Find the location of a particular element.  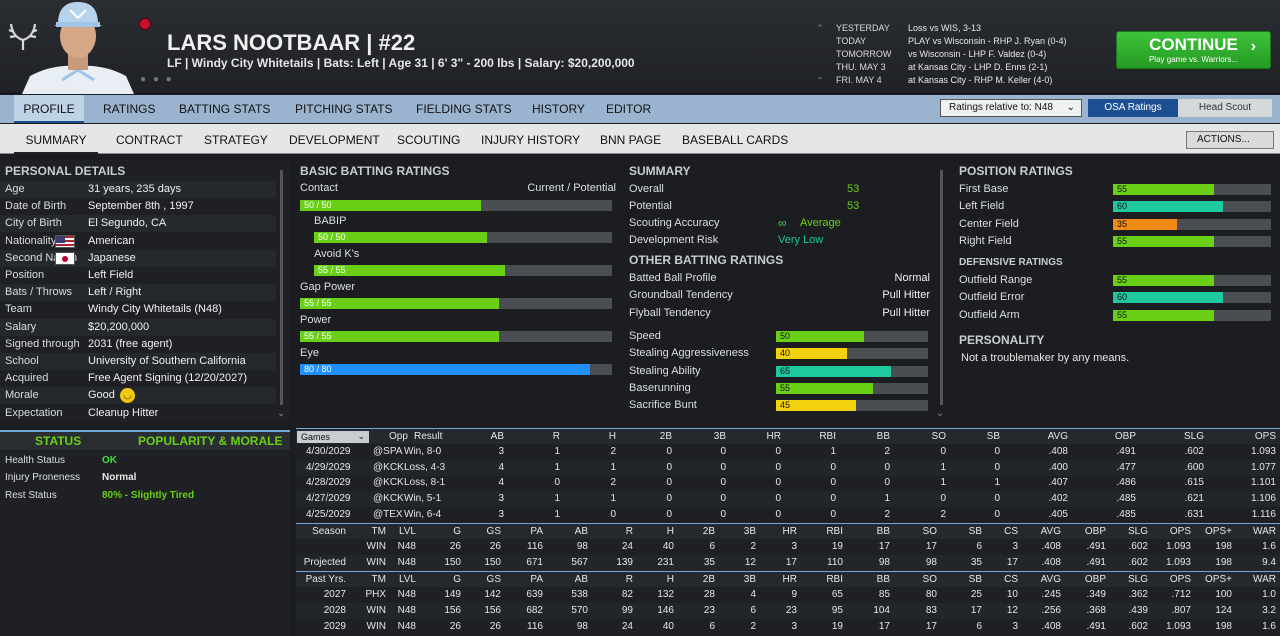

tab-contract: CONTRACT is located at coordinates (149, 140).